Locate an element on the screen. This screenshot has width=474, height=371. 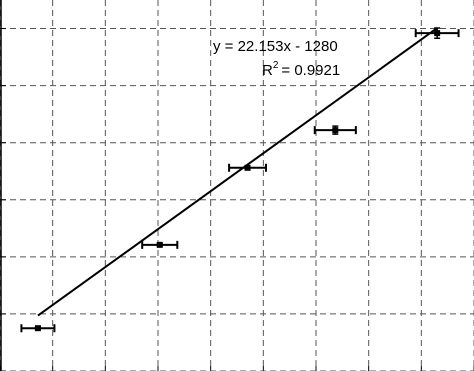
r-squared: R2 = 0.9921 is located at coordinates (301, 69).